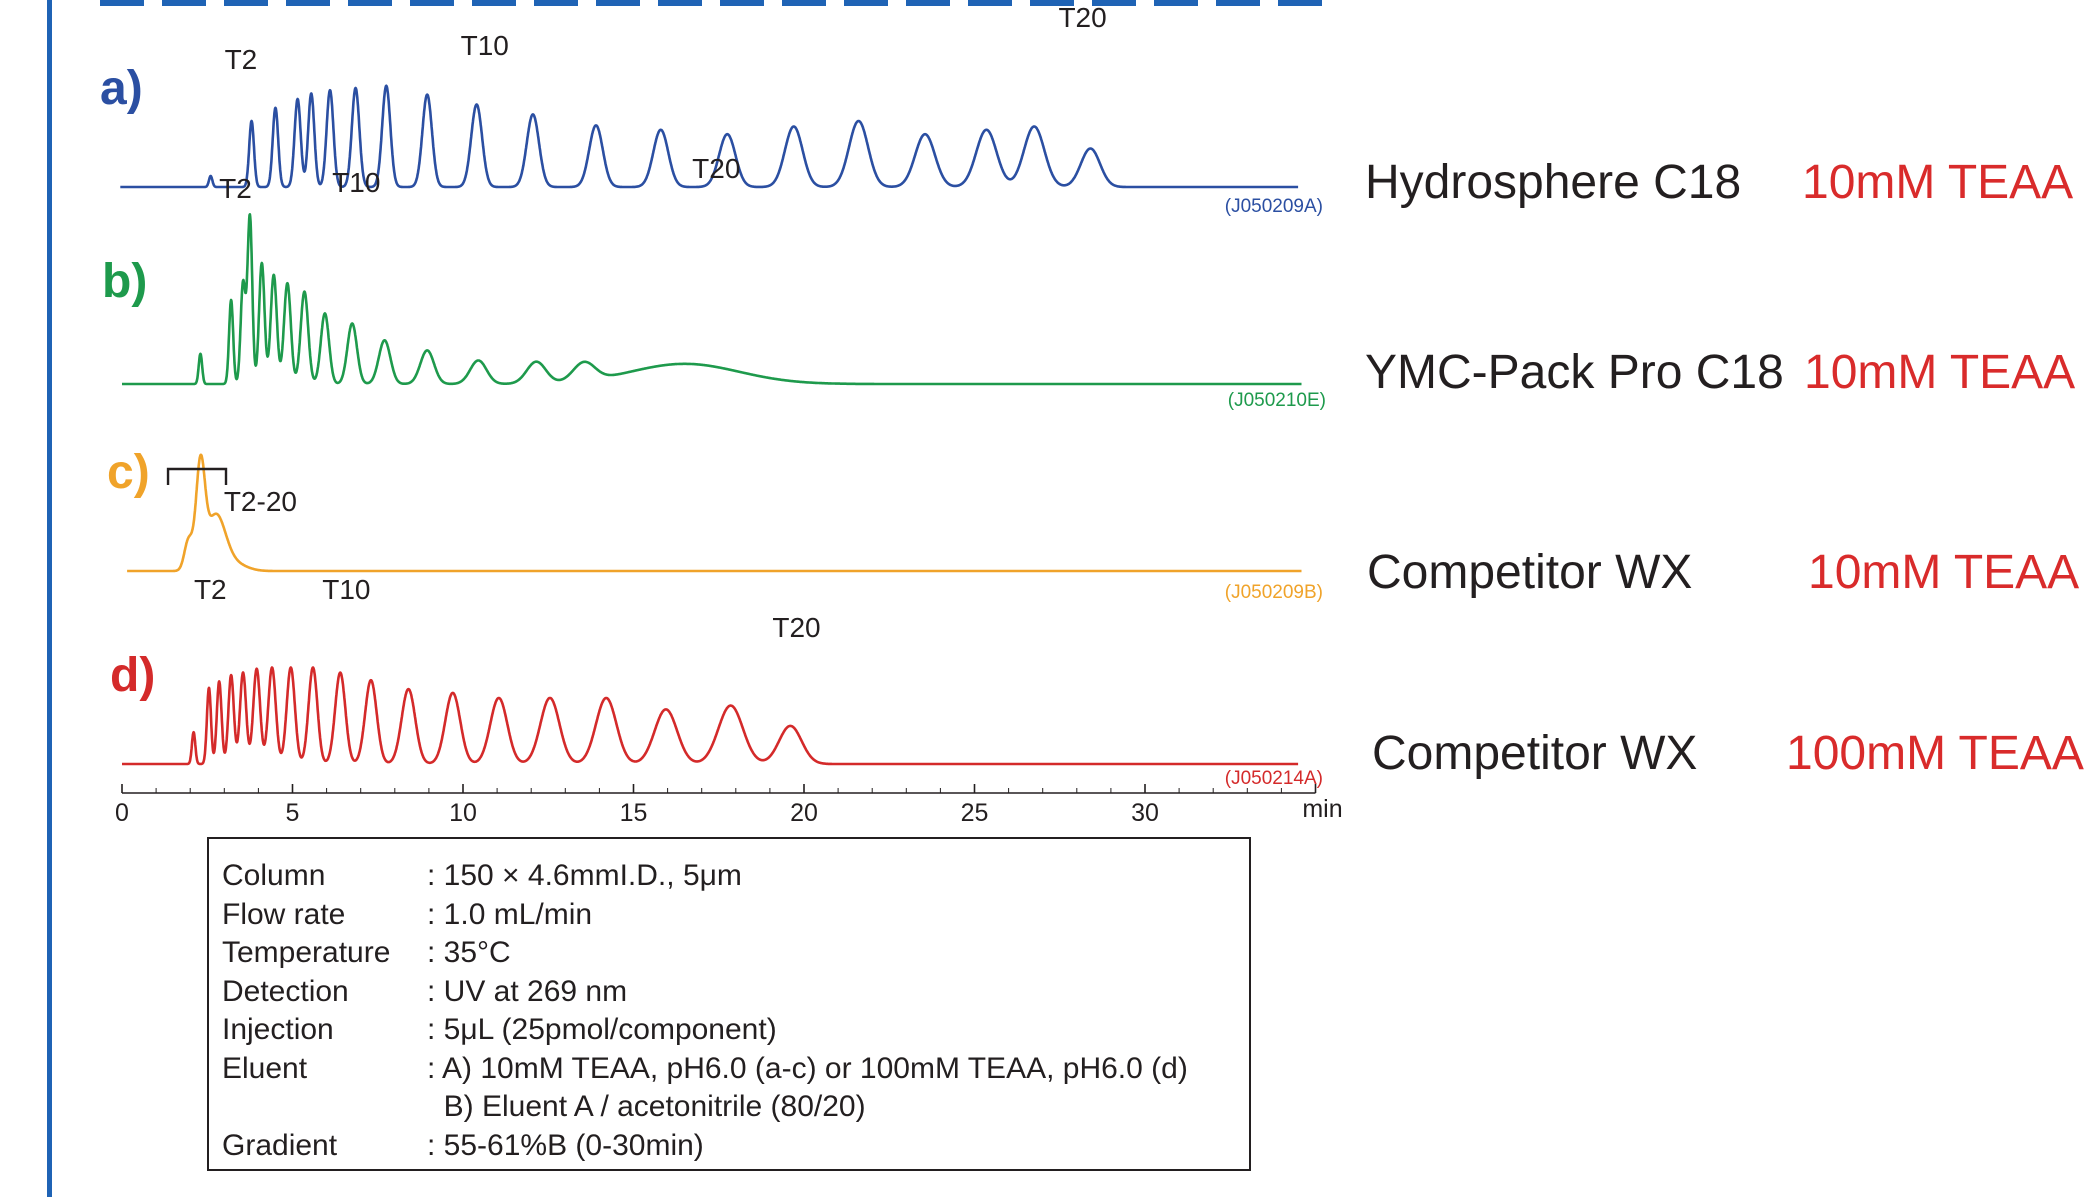  Describe the element at coordinates (122, 813) in the screenshot. I see `x-tick-label: 0` at that location.